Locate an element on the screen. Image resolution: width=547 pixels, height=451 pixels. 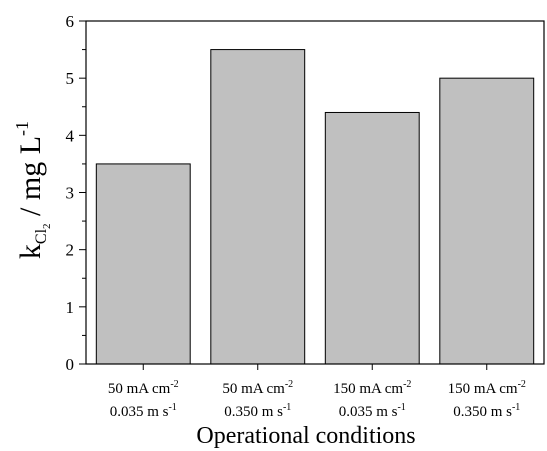
y-axis-title-superscript: -1 is located at coordinates (22, 128).